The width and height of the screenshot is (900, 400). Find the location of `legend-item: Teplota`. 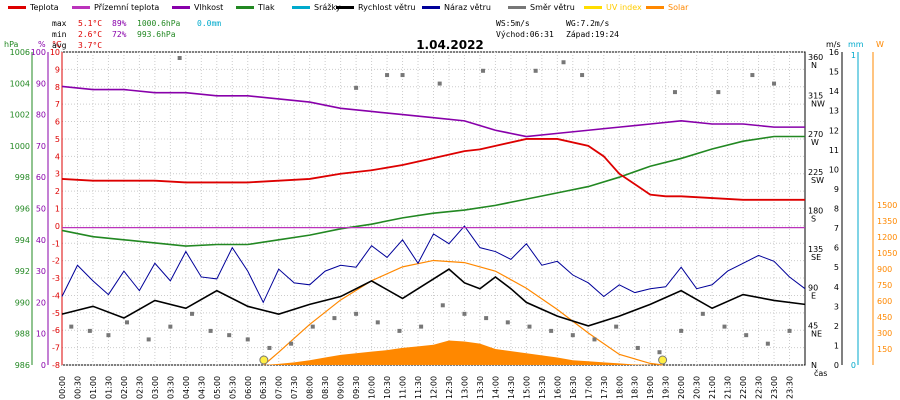

legend-item: Teplota is located at coordinates (33, 7).